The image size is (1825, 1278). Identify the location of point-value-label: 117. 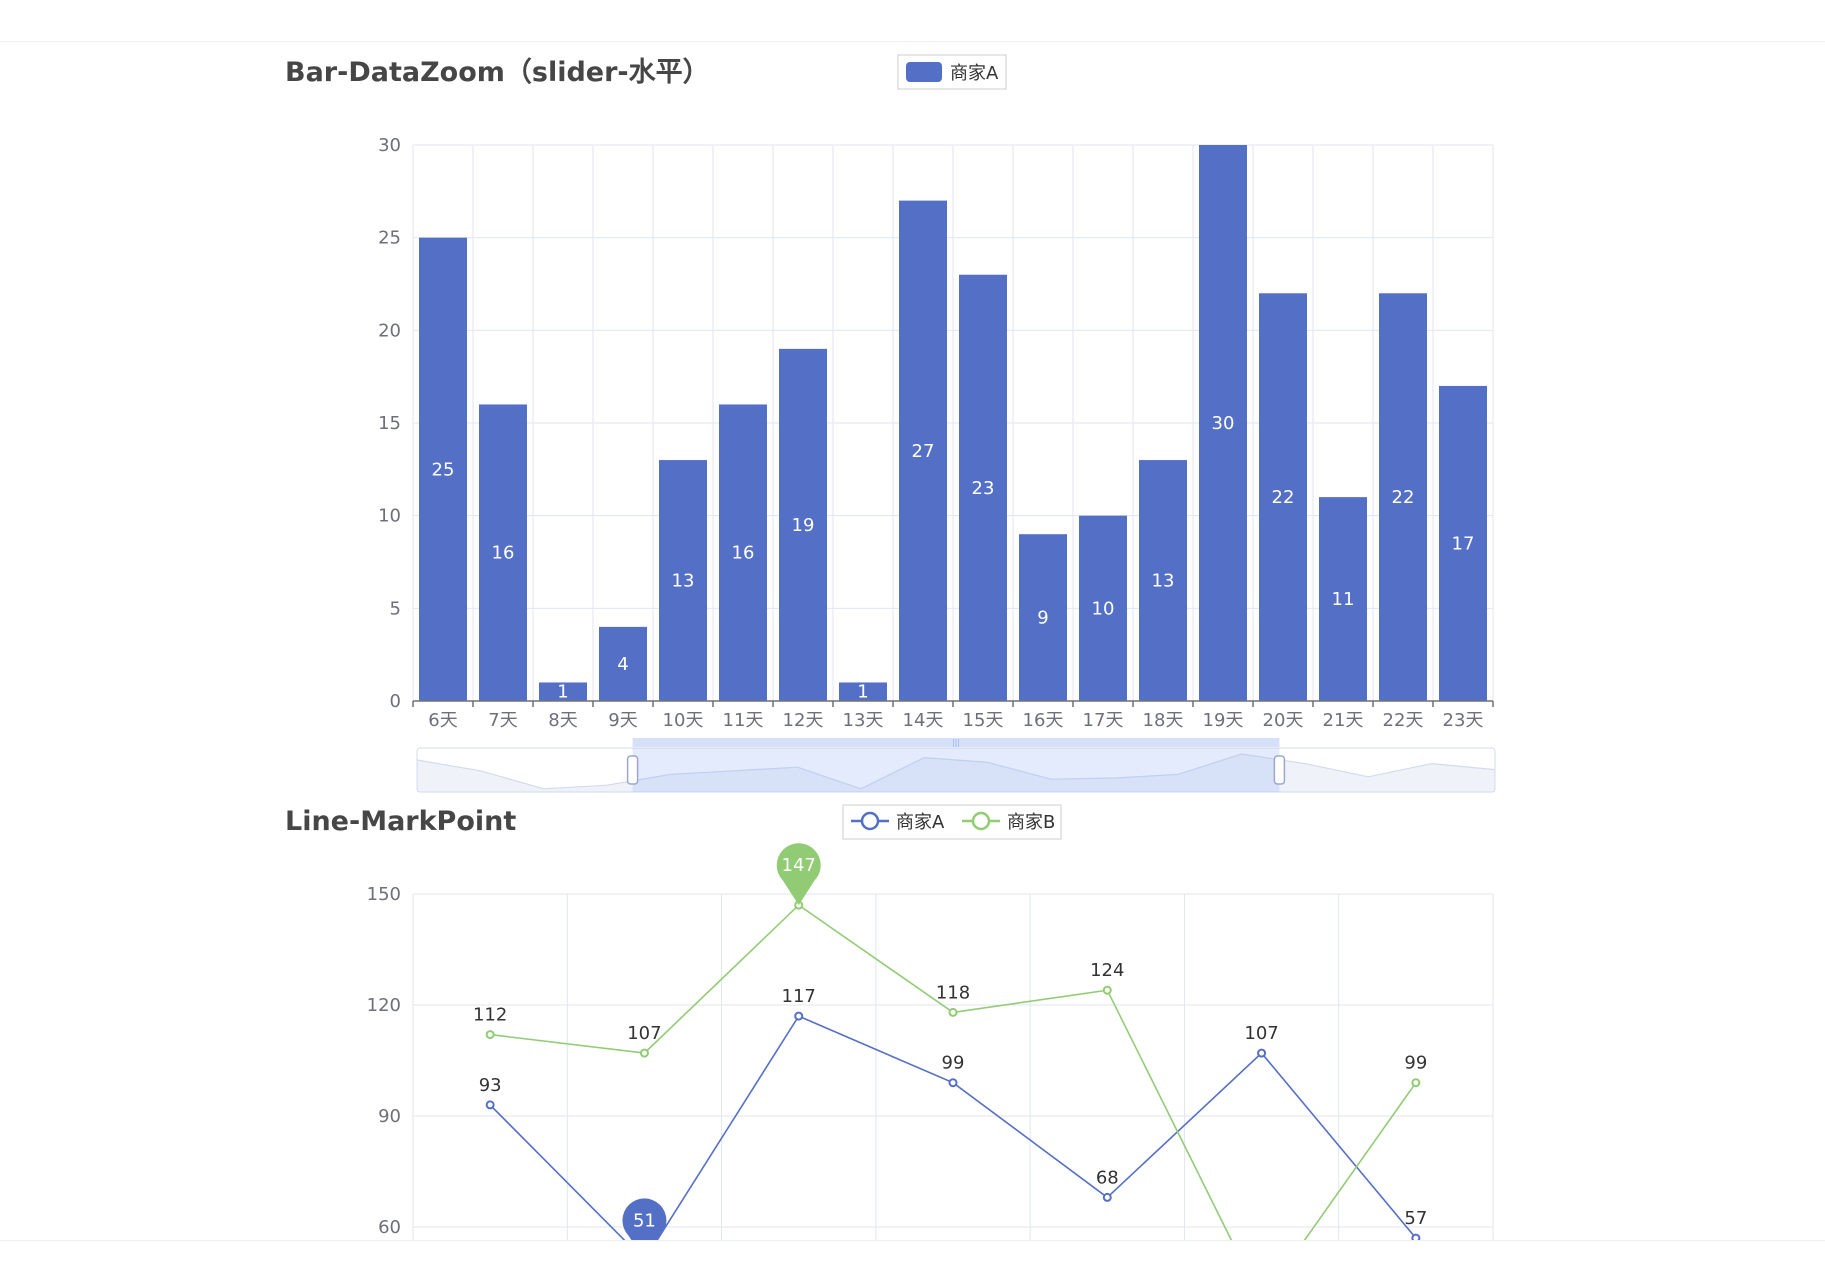
(799, 996).